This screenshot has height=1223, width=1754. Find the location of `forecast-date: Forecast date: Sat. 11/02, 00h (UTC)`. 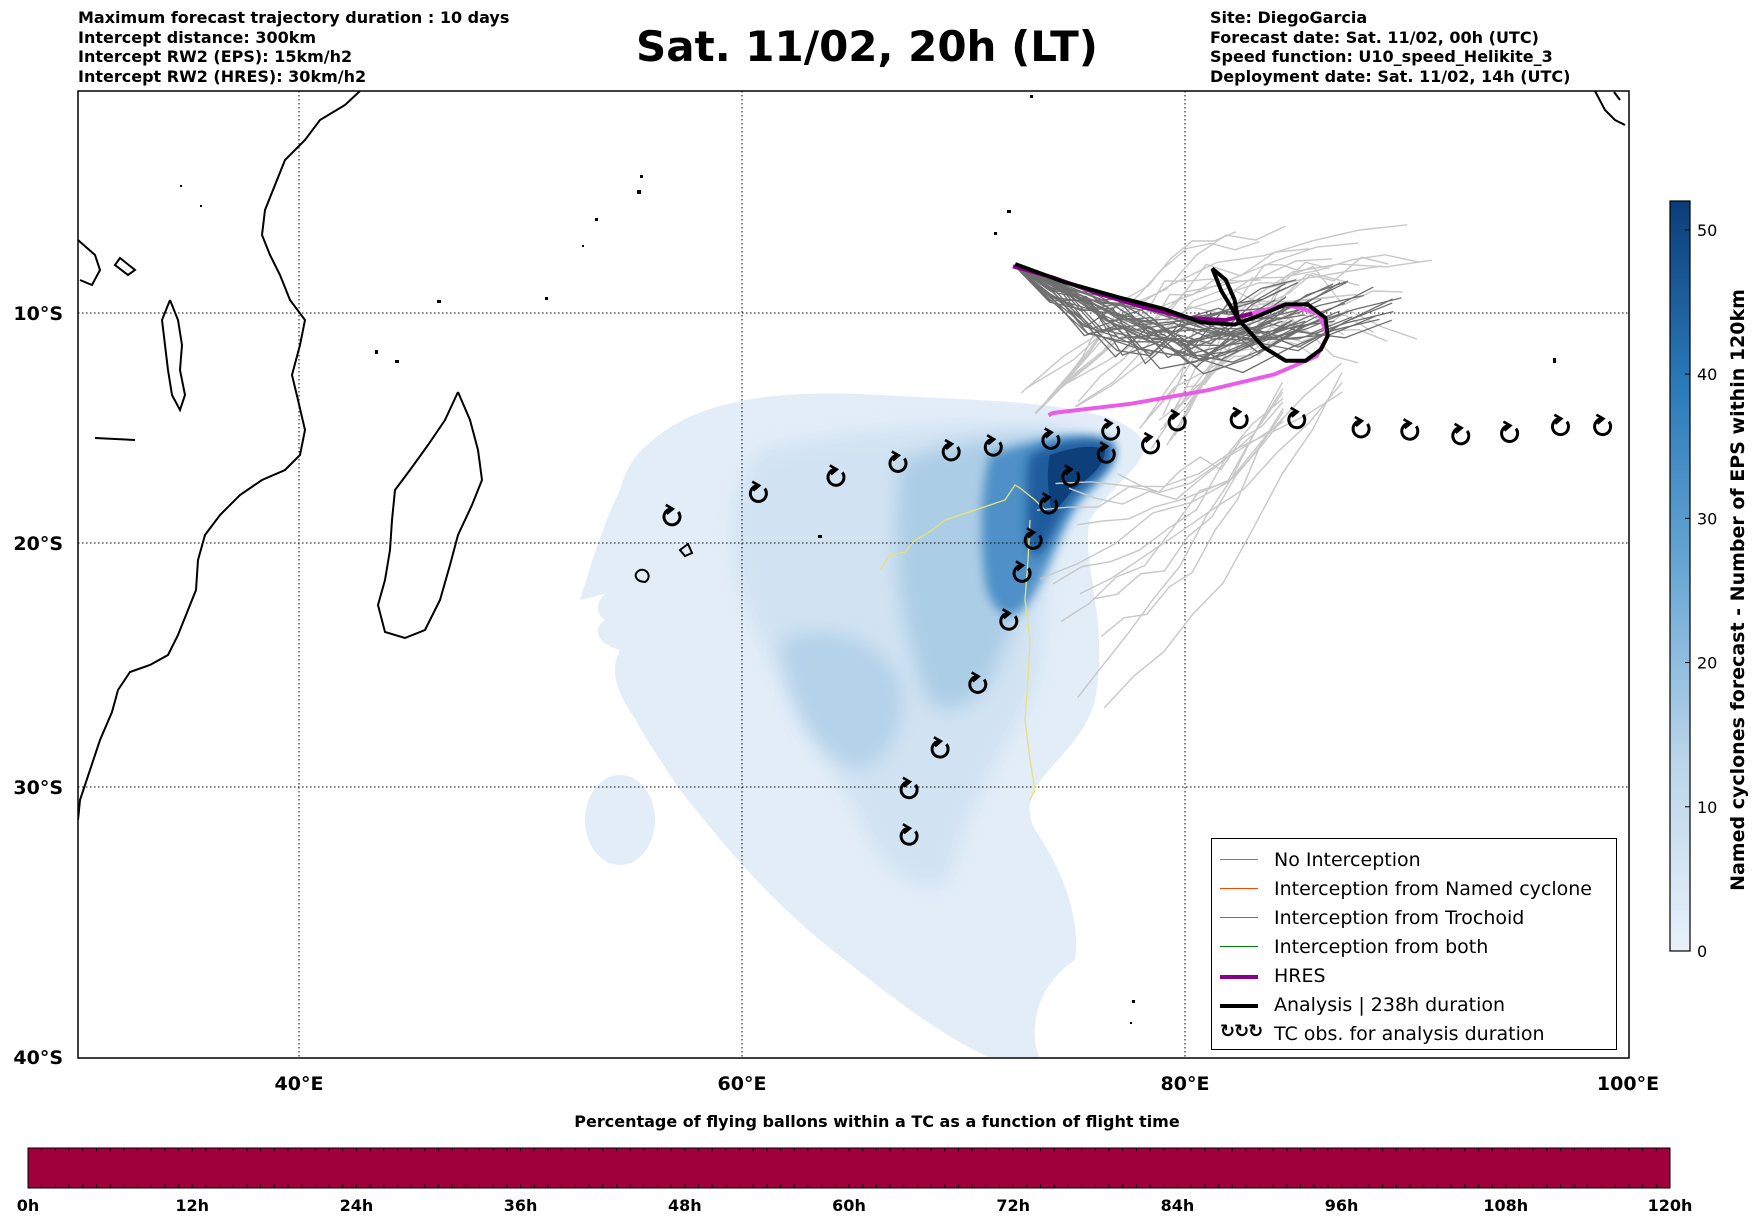

forecast-date: Forecast date: Sat. 11/02, 00h (UTC) is located at coordinates (1374, 37).